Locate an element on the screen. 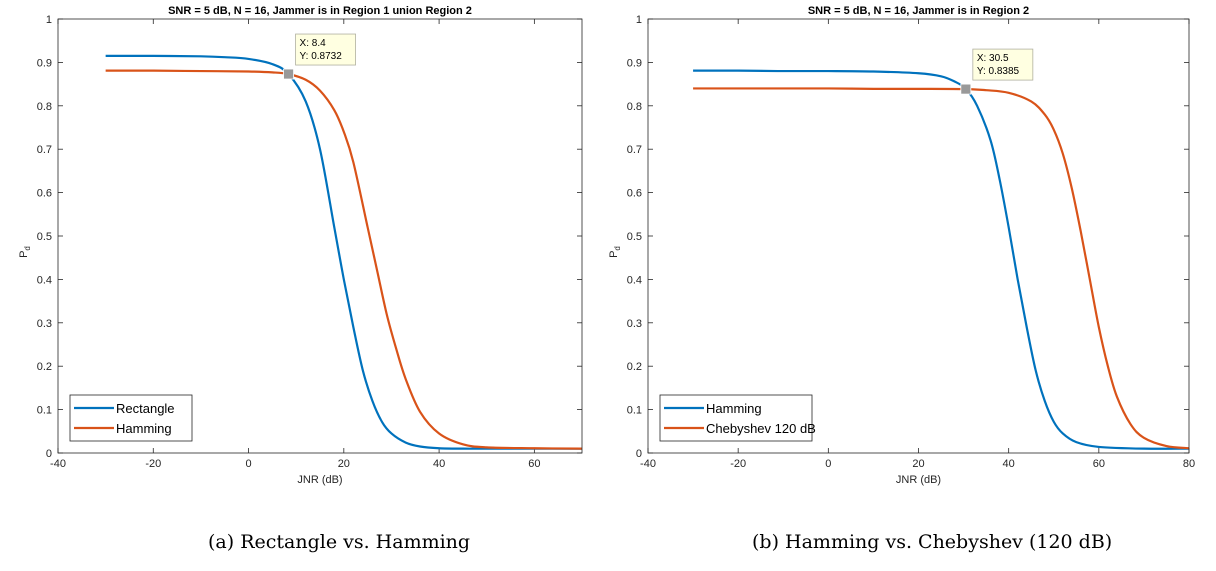 This screenshot has width=1216, height=571. datatip-y: Y: 0.8385 is located at coordinates (998, 71).